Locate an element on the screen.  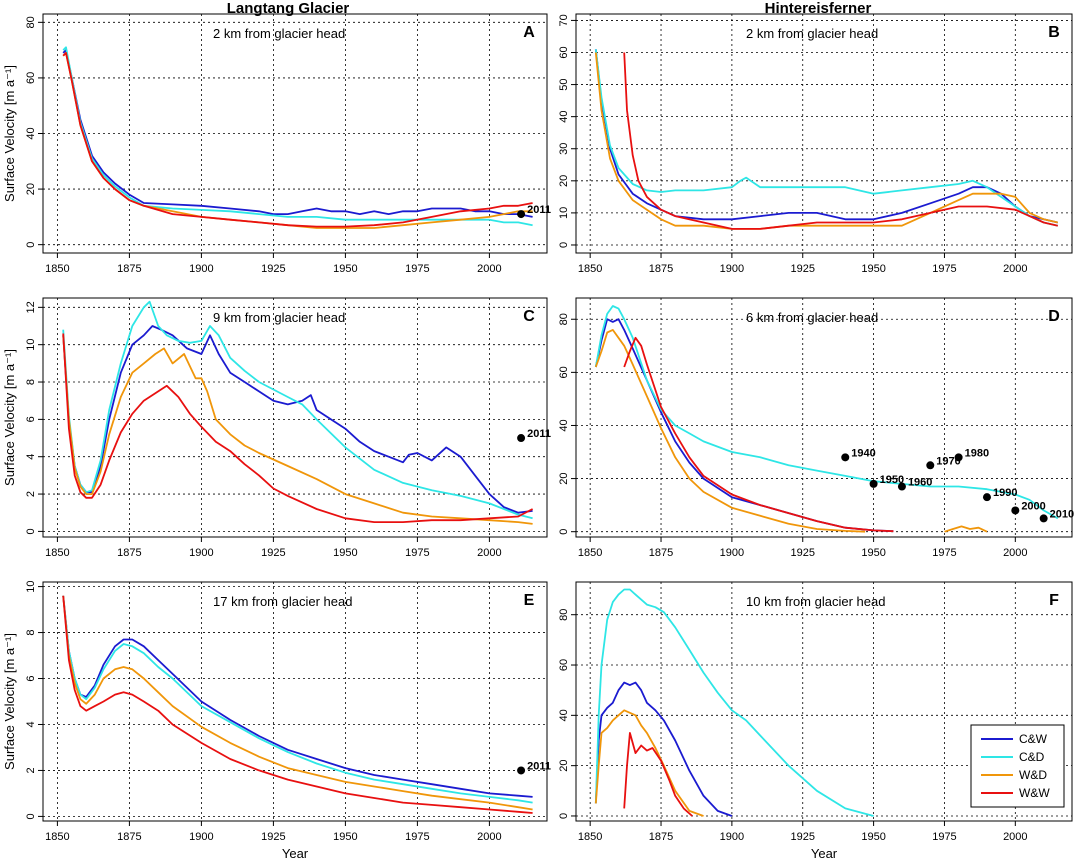
x-tick-label-b: 1950 is located at coordinates (873, 269).